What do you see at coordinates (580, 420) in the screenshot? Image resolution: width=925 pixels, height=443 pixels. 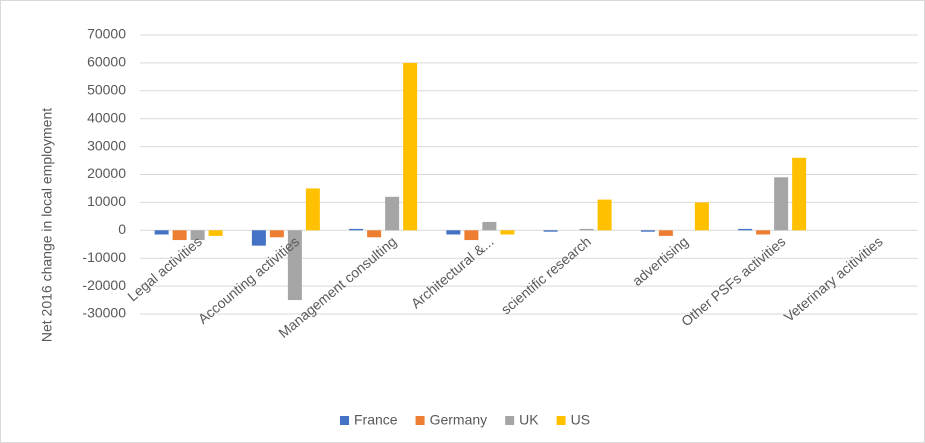 I see `legend-label: US` at bounding box center [580, 420].